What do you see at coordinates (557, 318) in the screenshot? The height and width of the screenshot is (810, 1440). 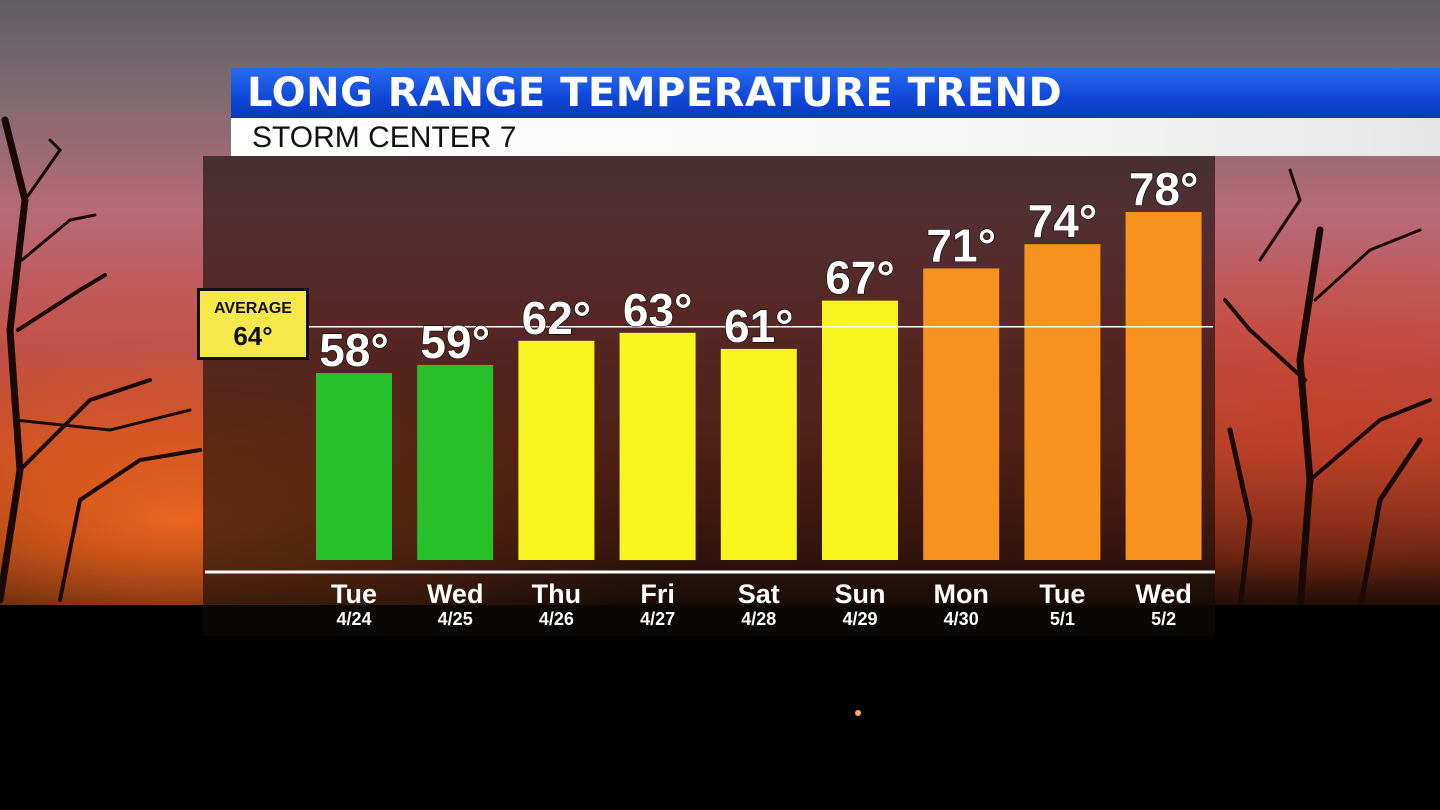 I see `bar-value-label-3: 62°` at bounding box center [557, 318].